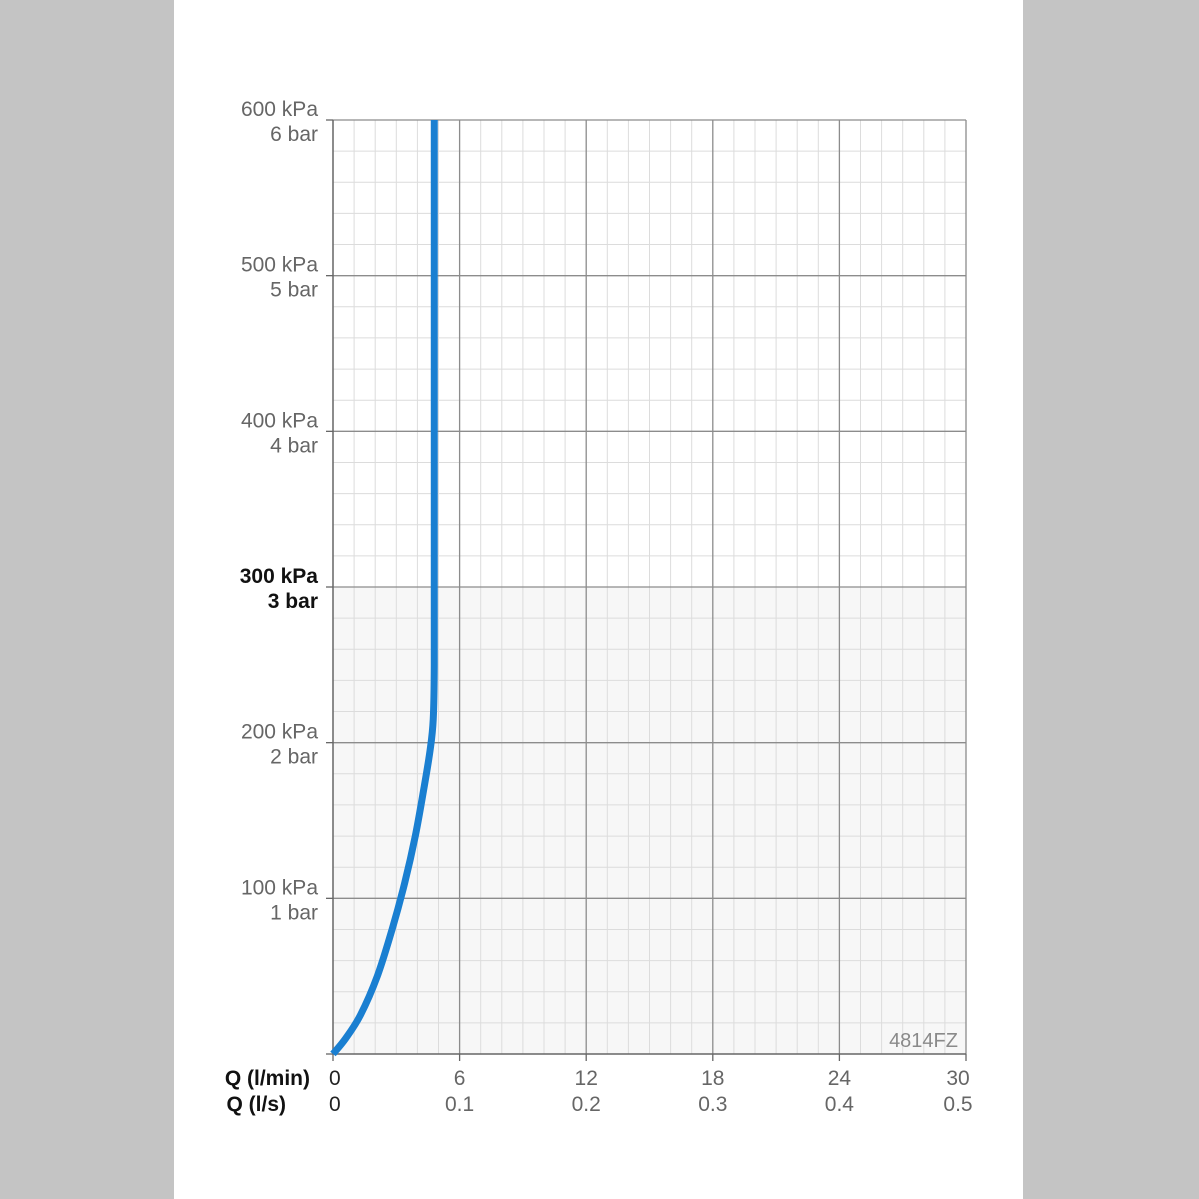  I want to click on x-tick-label-lmin: 24, so click(840, 1078).